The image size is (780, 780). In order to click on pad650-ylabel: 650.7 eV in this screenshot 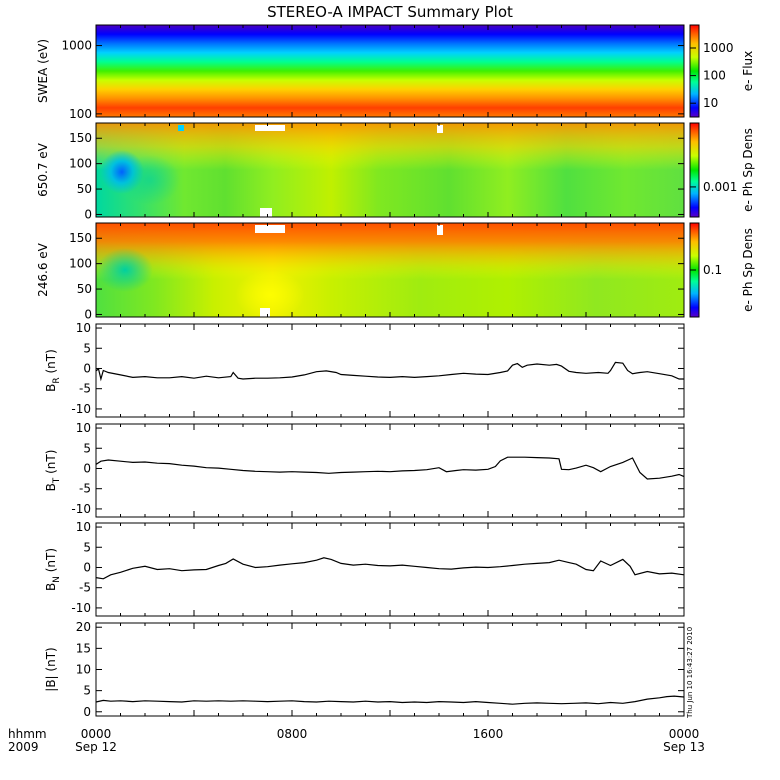, I will do `click(43, 169)`.